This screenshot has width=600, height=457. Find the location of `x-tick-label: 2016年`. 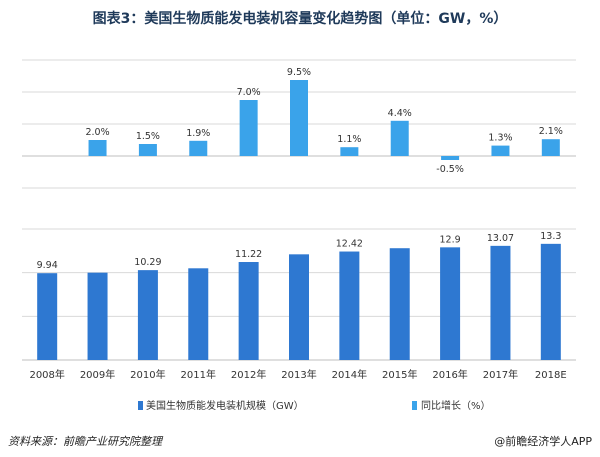

x-tick-label: 2016年 is located at coordinates (449, 374).